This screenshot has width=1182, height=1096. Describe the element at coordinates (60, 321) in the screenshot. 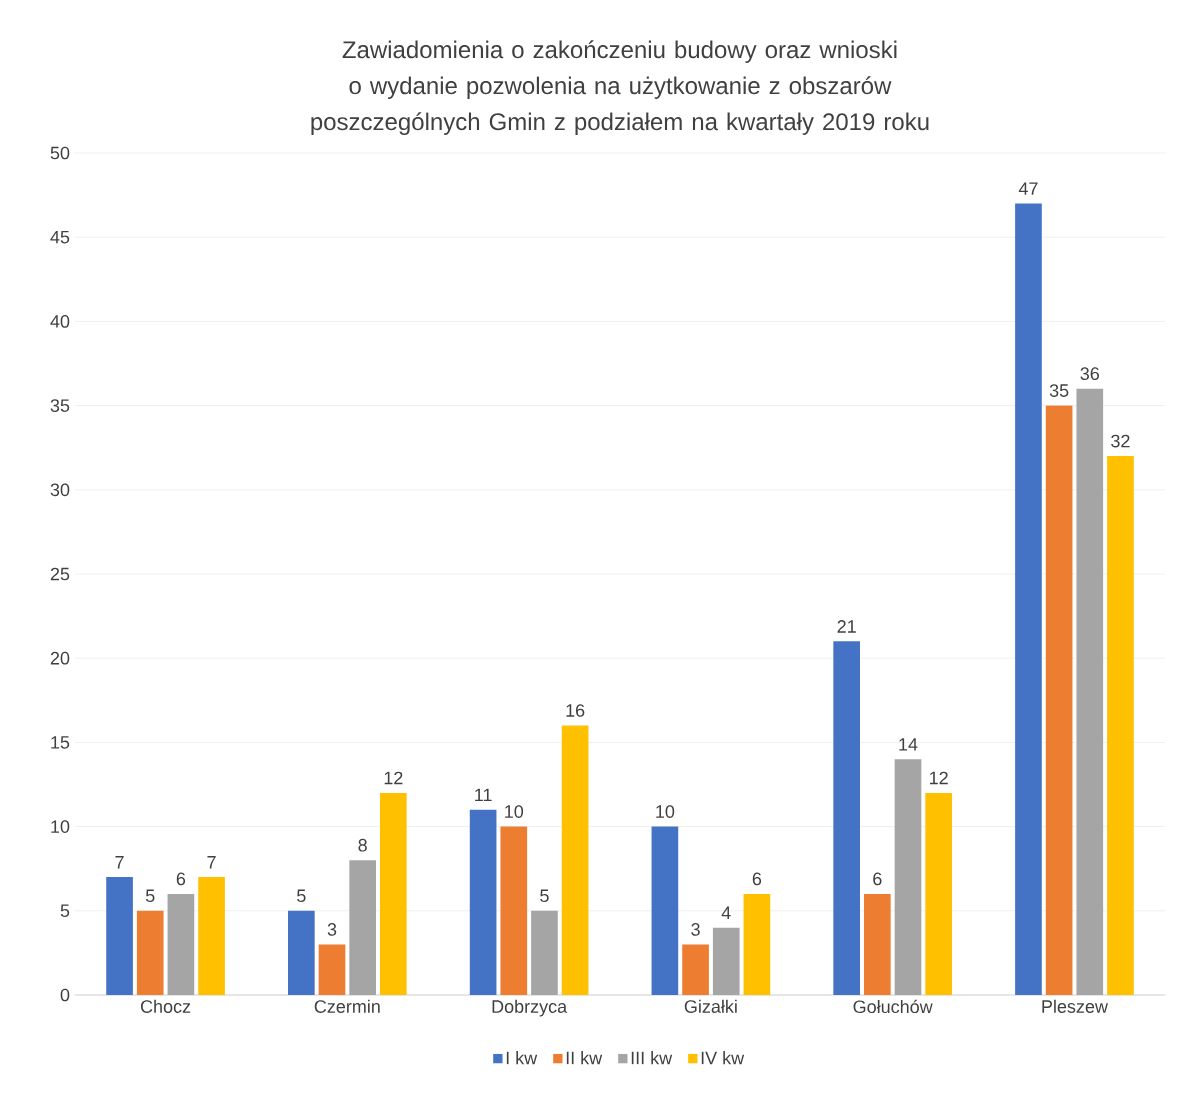

I see `y-tick-label: 40` at that location.